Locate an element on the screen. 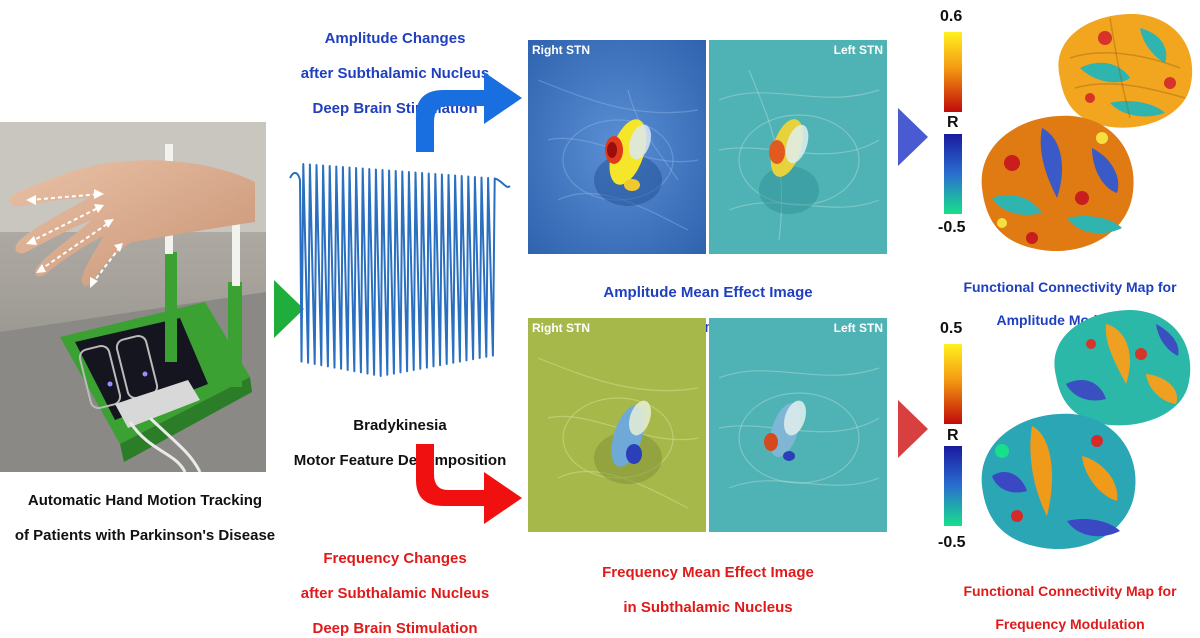  frequency-mean-effect-line2: in Subthalamic Nucleus is located at coordinates (708, 608).